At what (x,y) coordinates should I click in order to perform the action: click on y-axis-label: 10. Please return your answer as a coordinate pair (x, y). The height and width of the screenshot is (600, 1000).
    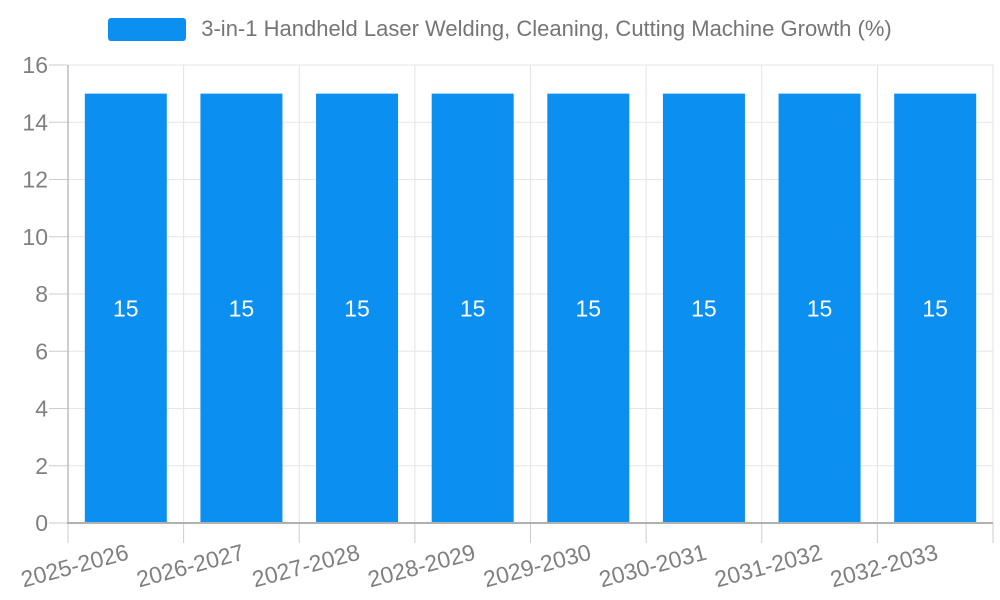
    Looking at the image, I should click on (35, 237).